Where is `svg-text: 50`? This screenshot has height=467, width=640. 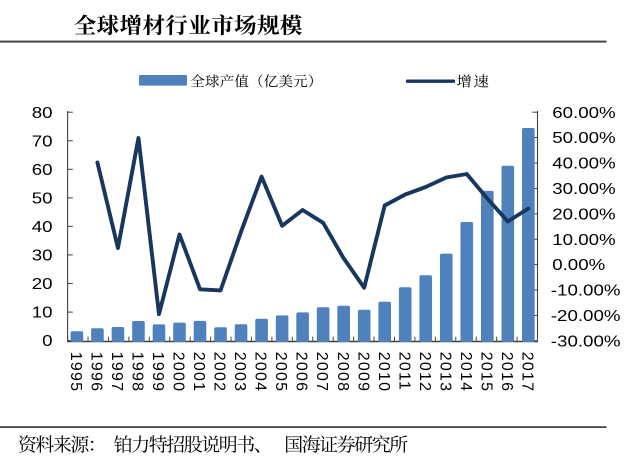 svg-text: 50 is located at coordinates (42, 198).